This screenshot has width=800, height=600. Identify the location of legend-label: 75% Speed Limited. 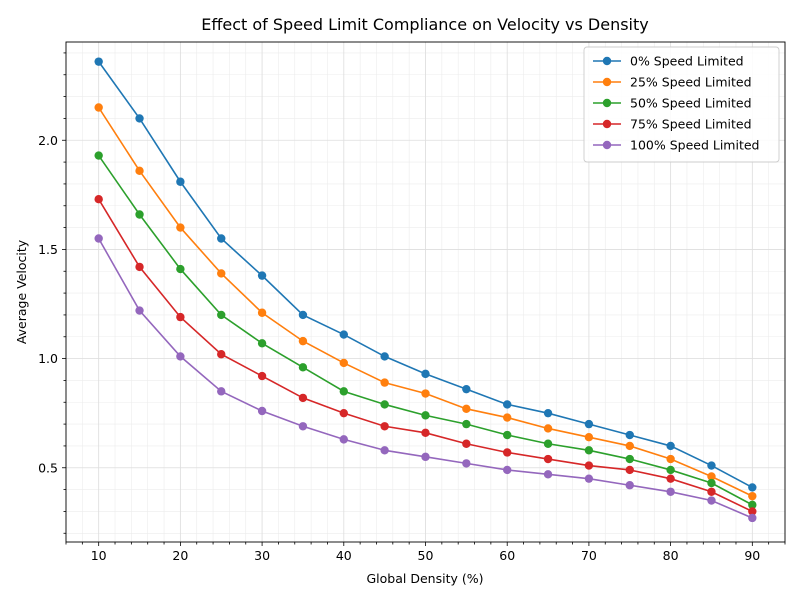
(691, 124).